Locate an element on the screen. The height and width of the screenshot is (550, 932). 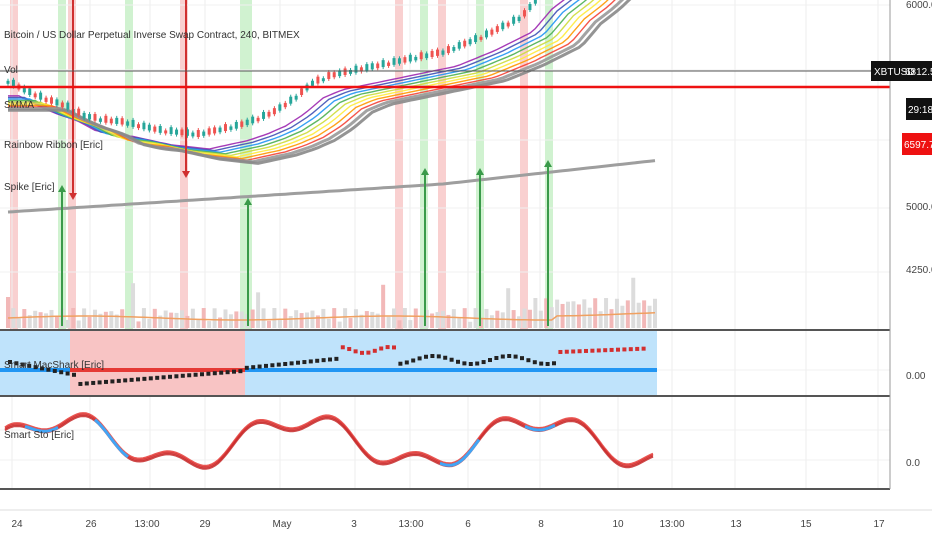
x-tick-label: 24 is located at coordinates (17, 524).